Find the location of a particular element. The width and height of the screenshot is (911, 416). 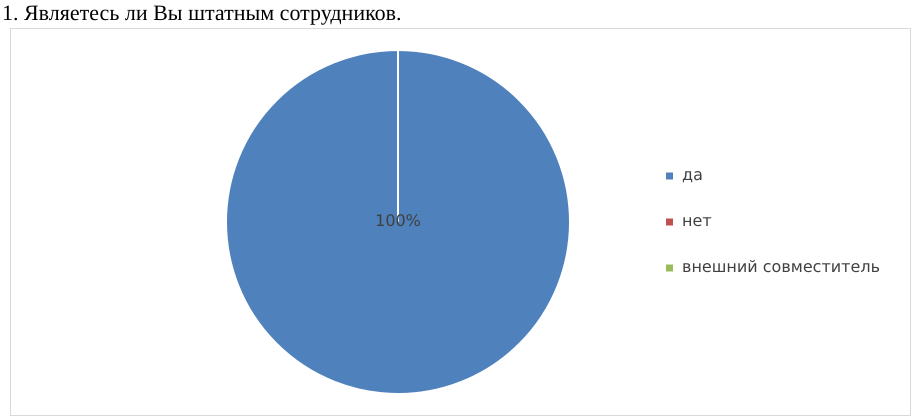

legend-label: нет is located at coordinates (697, 220).